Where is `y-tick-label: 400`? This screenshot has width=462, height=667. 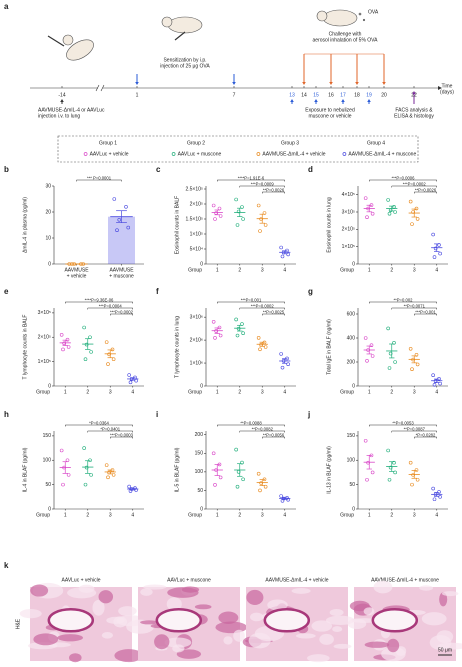
y-tick-label: 400 is located at coordinates (351, 338).